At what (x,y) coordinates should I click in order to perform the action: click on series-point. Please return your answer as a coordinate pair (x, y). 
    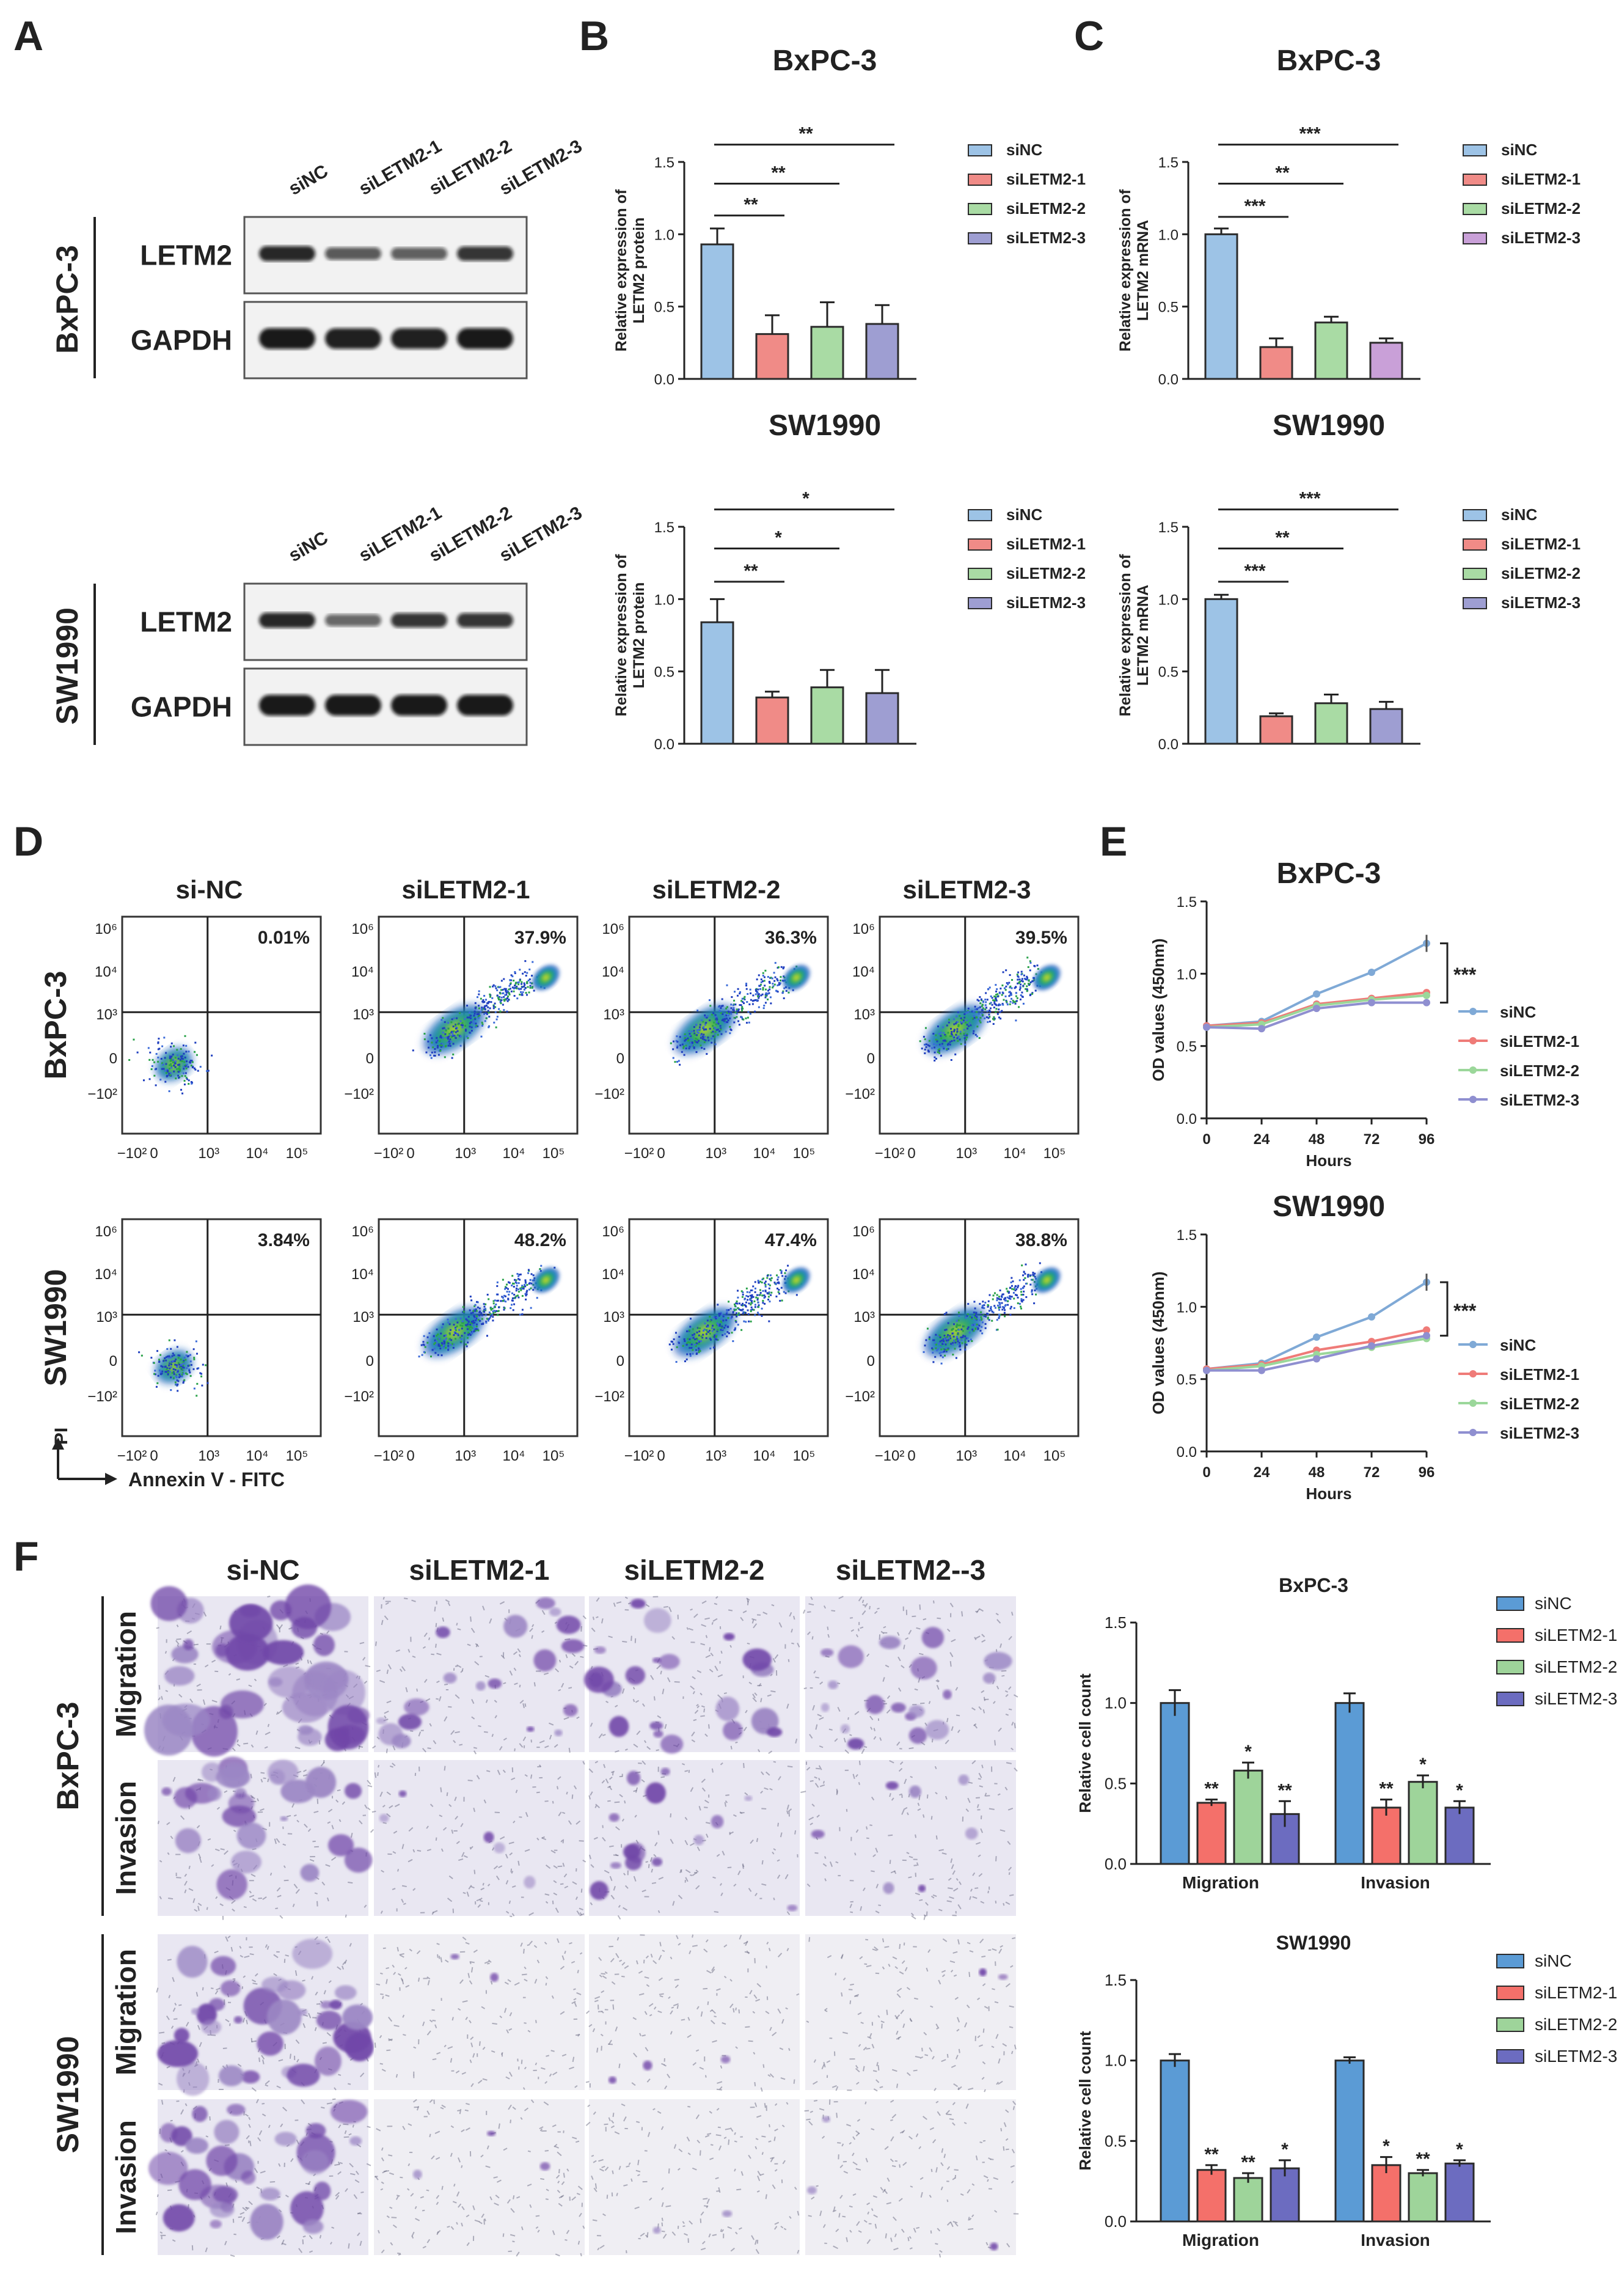
    Looking at the image, I should click on (1262, 1029).